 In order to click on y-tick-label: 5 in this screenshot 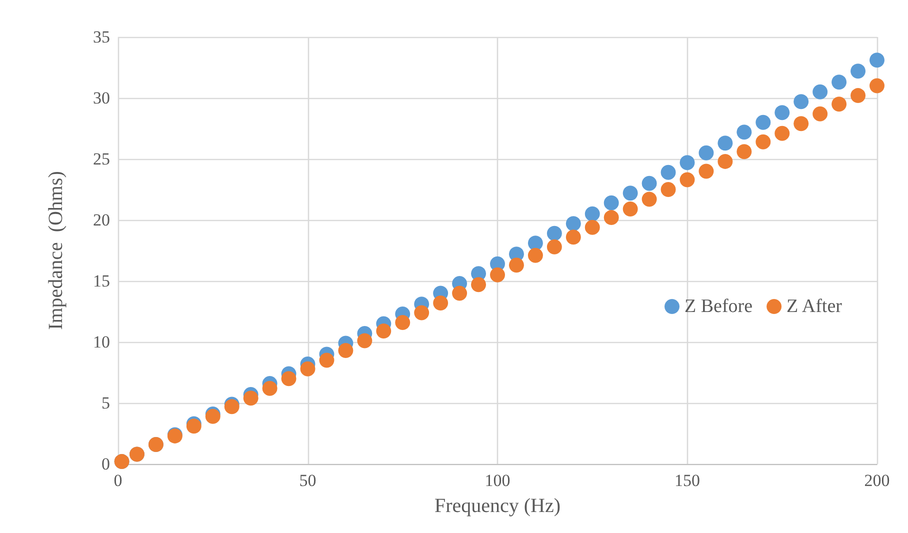, I will do `click(106, 403)`.